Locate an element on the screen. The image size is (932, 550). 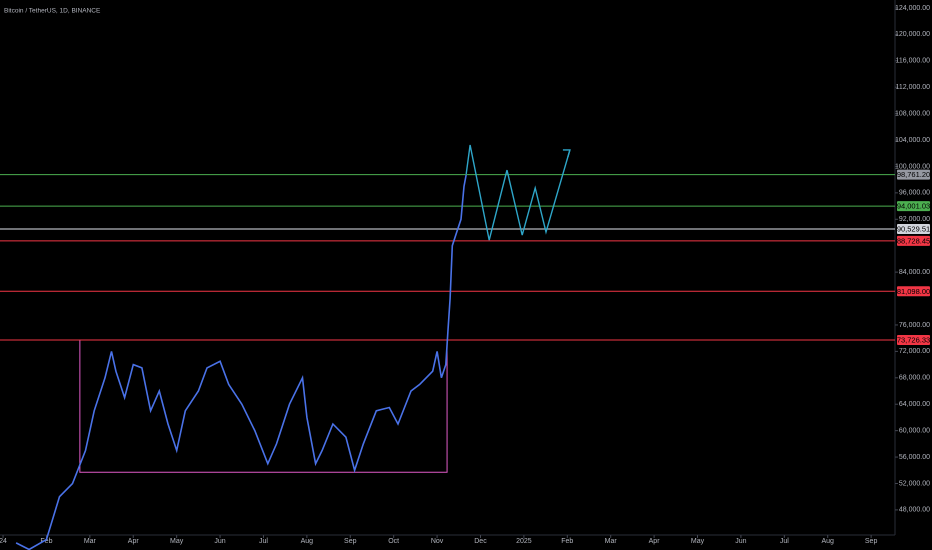
y-tick-label: 112,000.00 is located at coordinates (912, 87).